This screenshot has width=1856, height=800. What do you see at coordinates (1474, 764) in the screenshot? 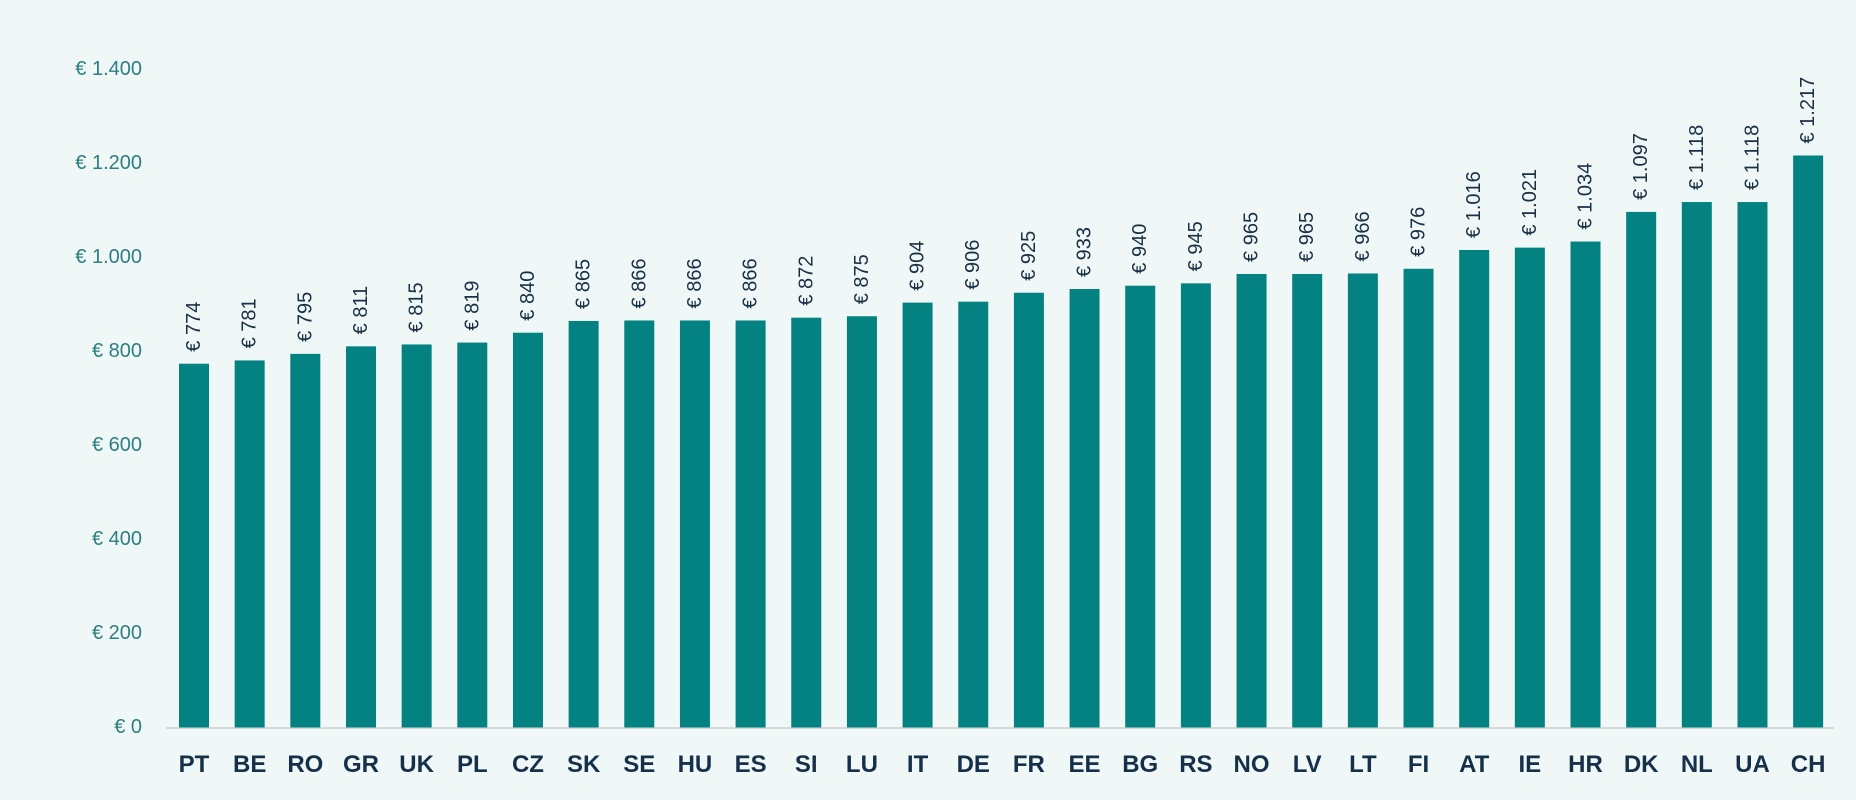
I see `svg-text: AT` at bounding box center [1474, 764].